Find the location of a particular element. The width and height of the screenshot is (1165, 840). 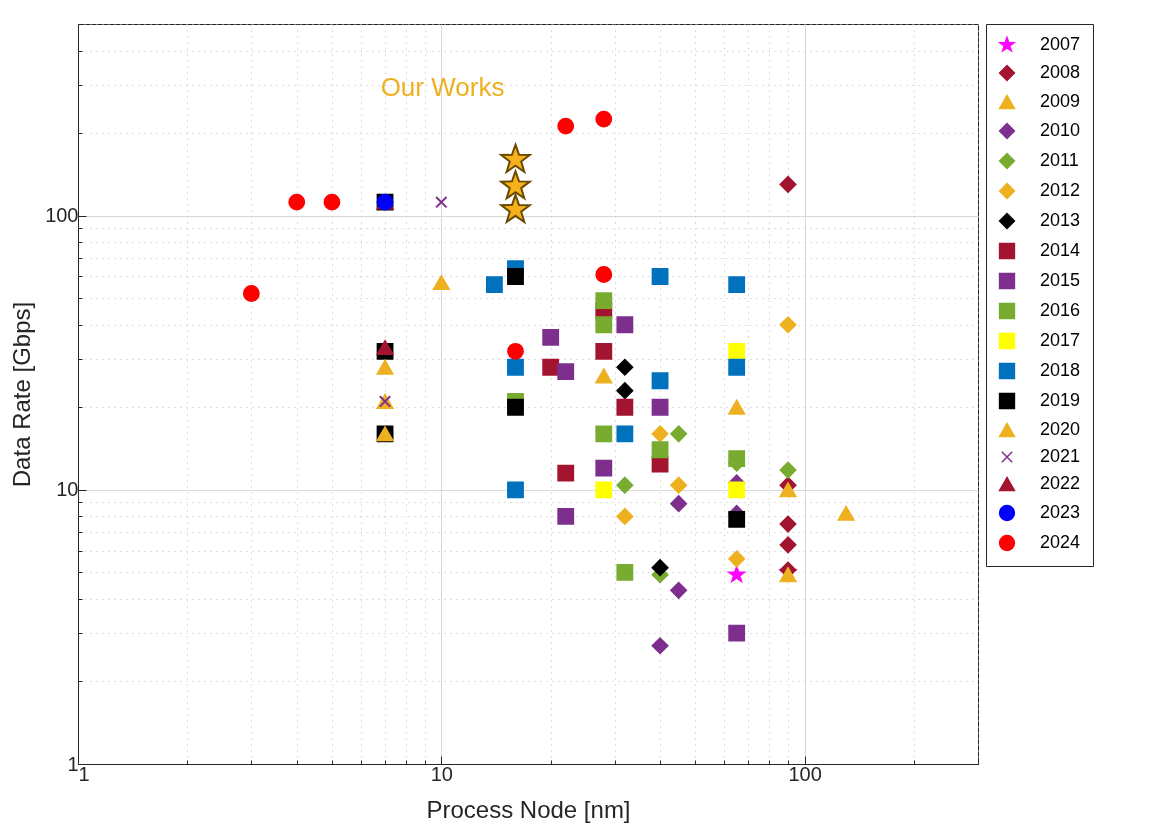

y-tick-label: 100 is located at coordinates (62, 215).